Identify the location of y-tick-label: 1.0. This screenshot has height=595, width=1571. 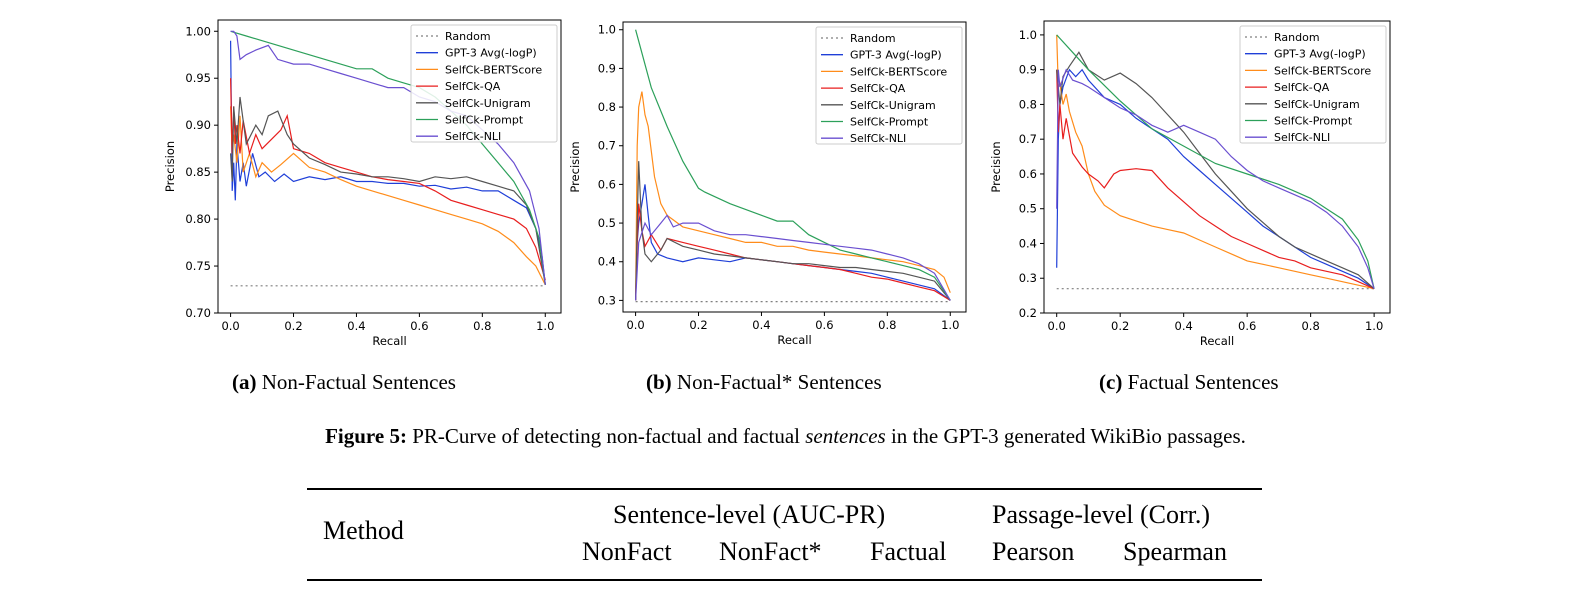
(1028, 35).